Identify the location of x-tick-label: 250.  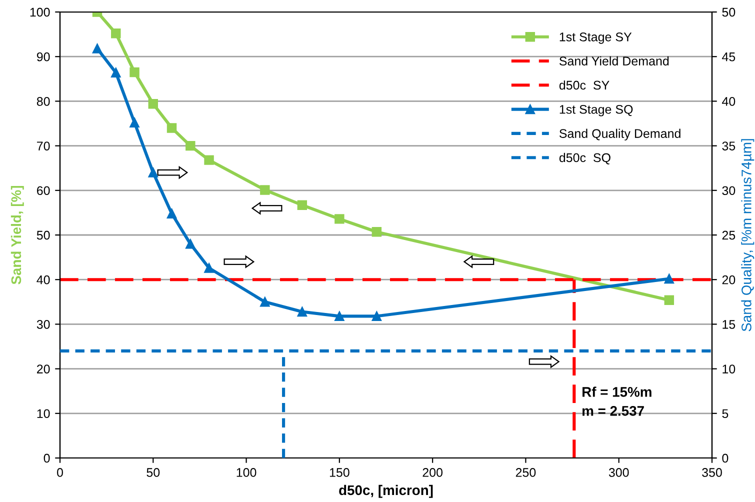
(526, 472).